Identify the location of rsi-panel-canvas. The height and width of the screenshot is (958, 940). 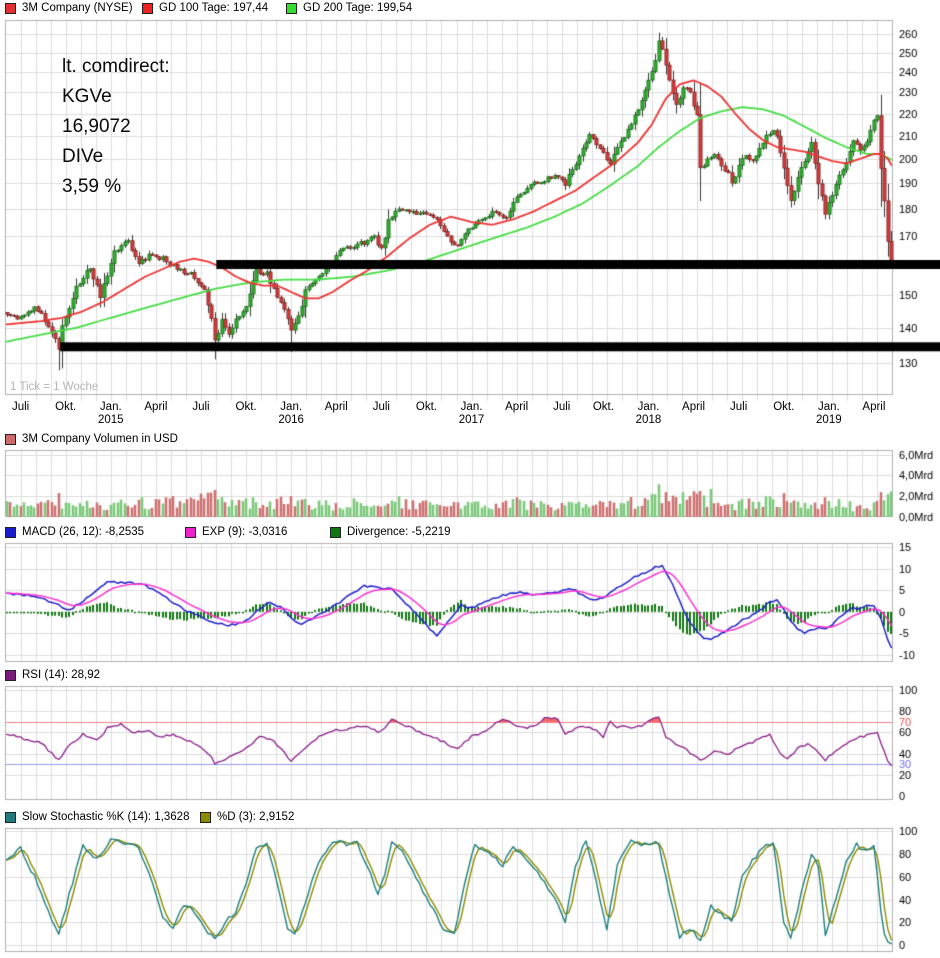
(470, 744).